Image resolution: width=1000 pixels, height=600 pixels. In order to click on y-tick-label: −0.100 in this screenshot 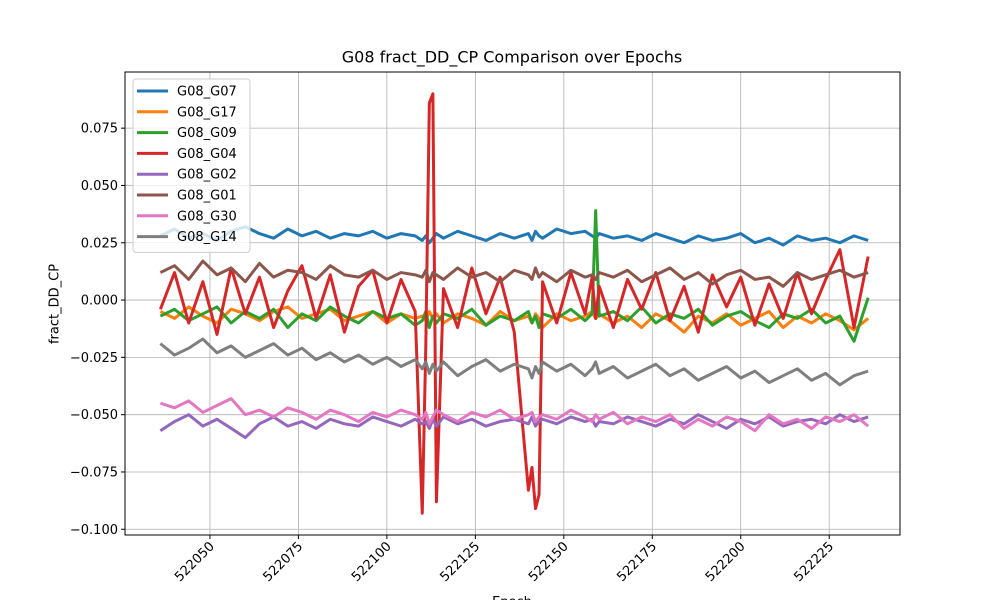, I will do `click(94, 530)`.